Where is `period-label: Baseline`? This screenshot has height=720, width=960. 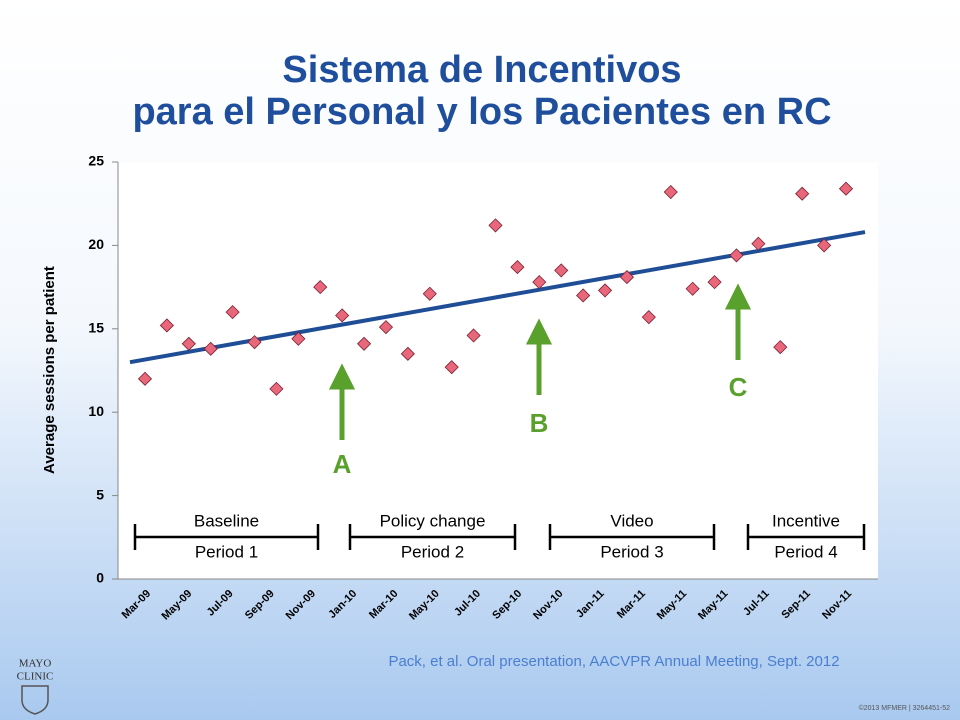 period-label: Baseline is located at coordinates (226, 520).